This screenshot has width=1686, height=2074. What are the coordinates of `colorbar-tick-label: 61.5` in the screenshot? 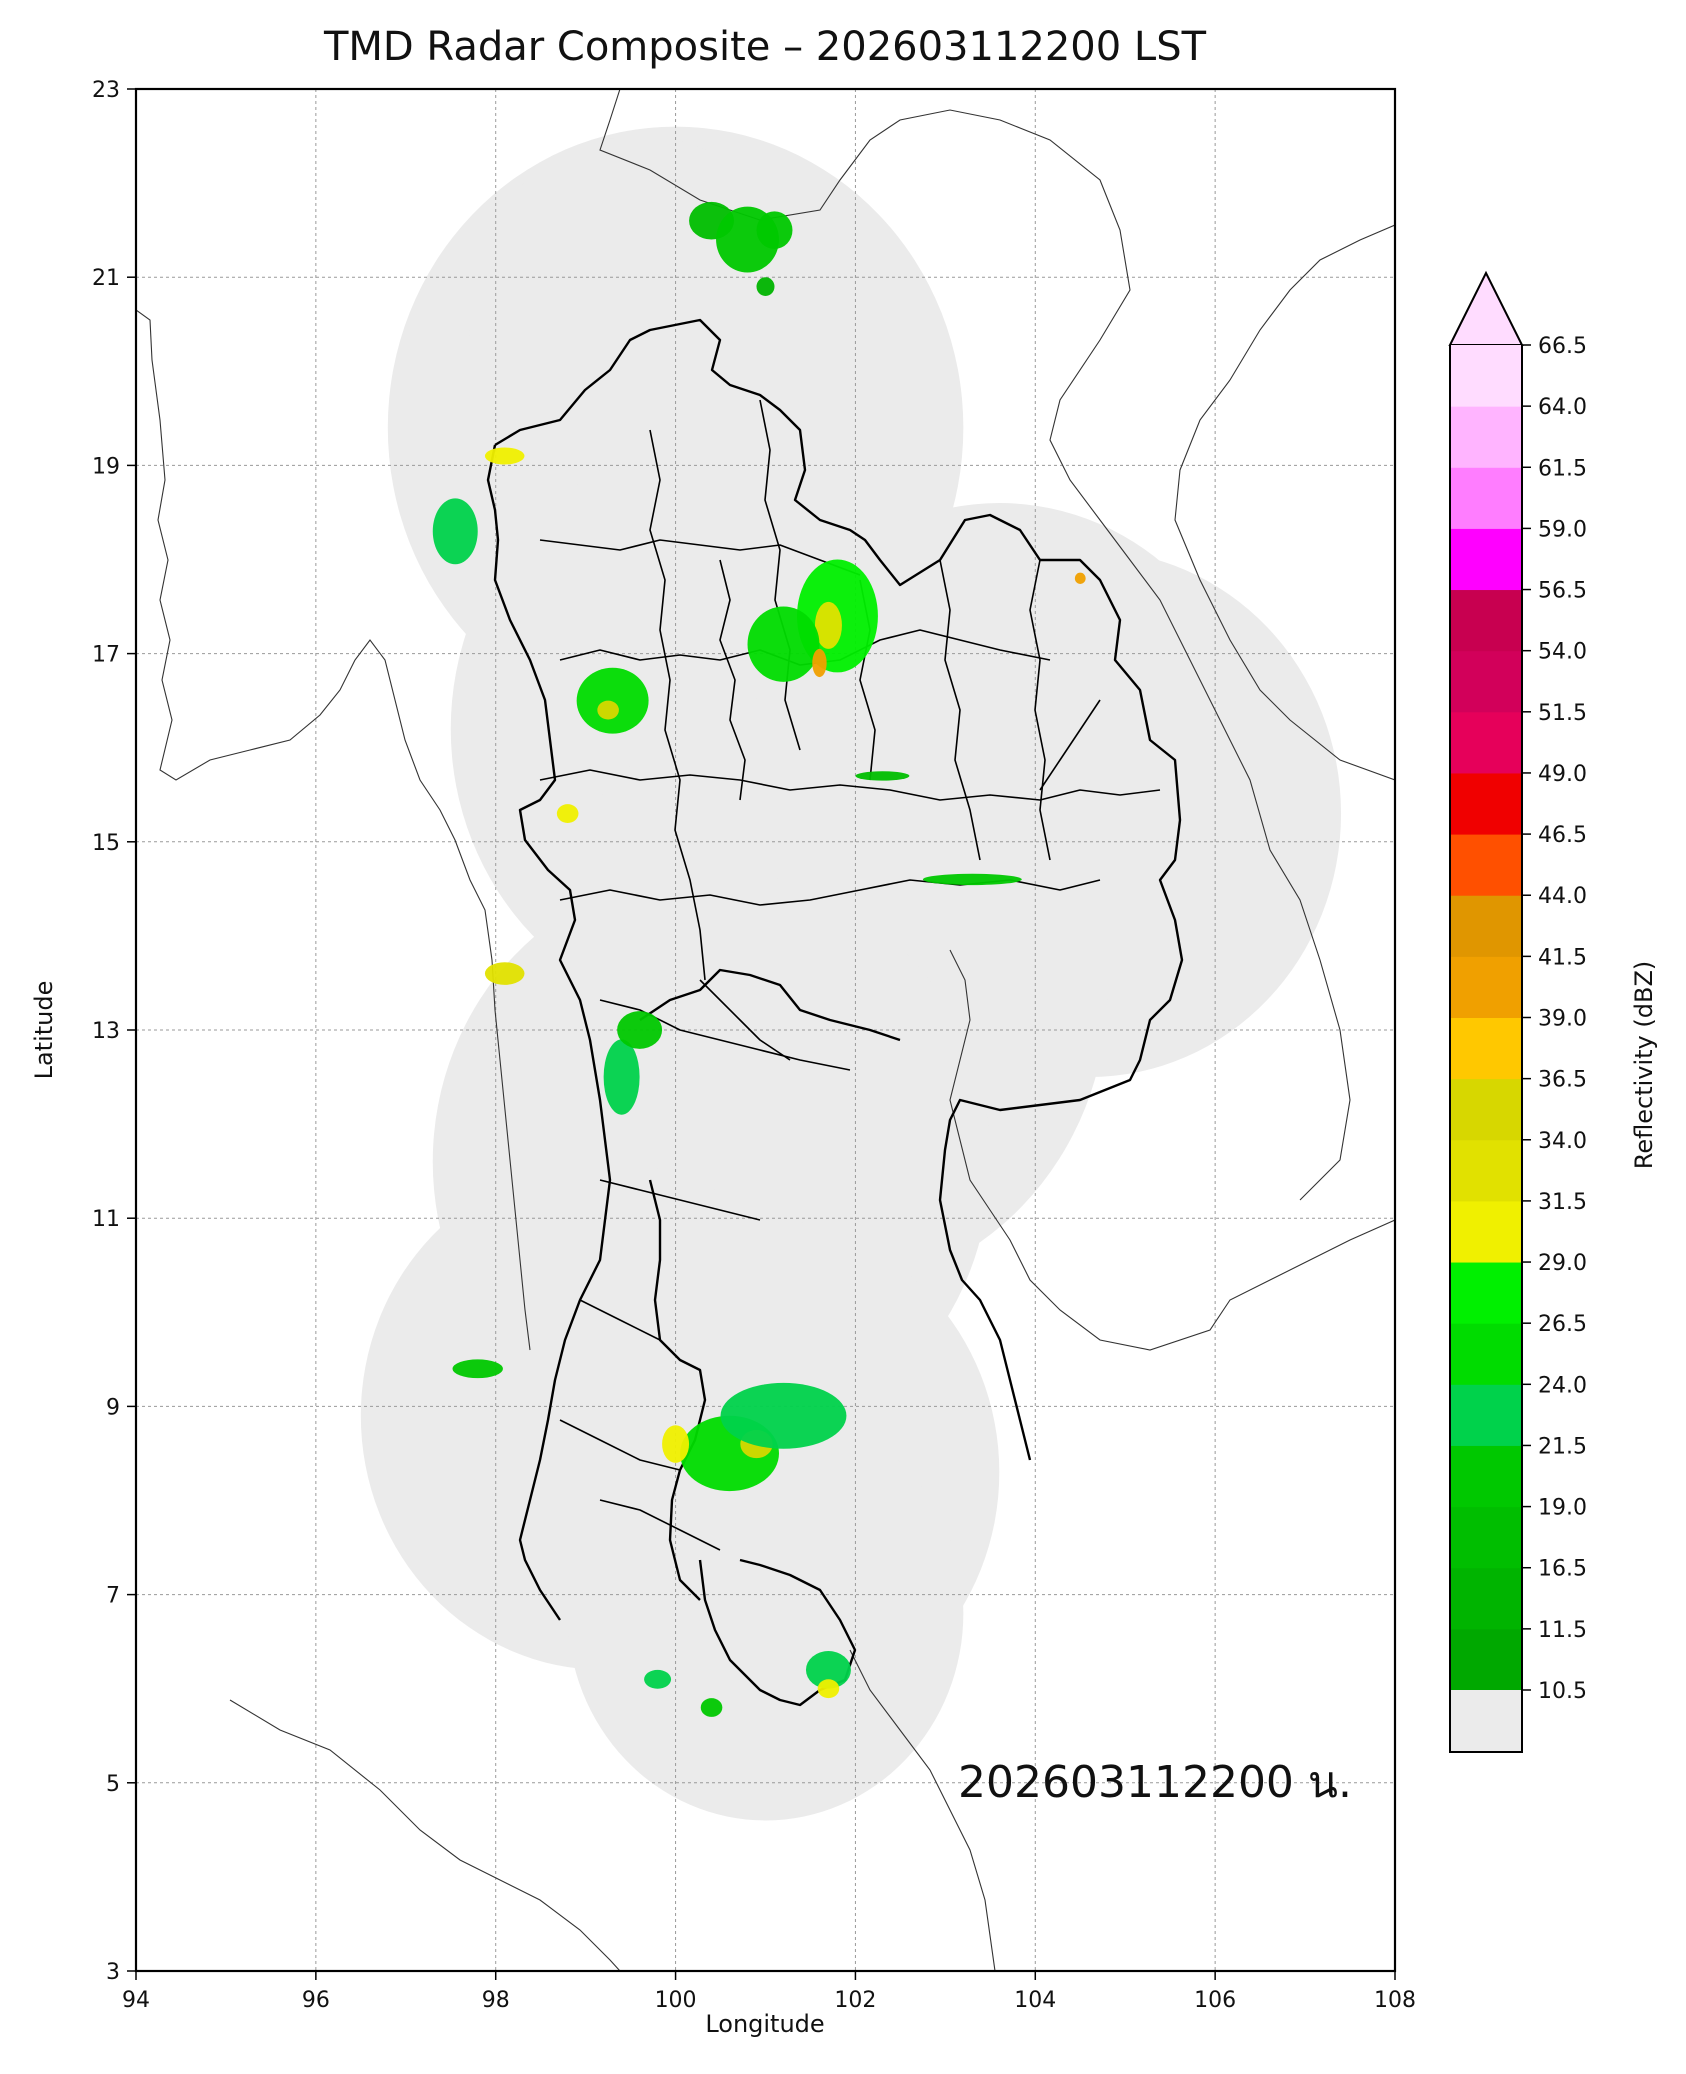 It's located at (1562, 468).